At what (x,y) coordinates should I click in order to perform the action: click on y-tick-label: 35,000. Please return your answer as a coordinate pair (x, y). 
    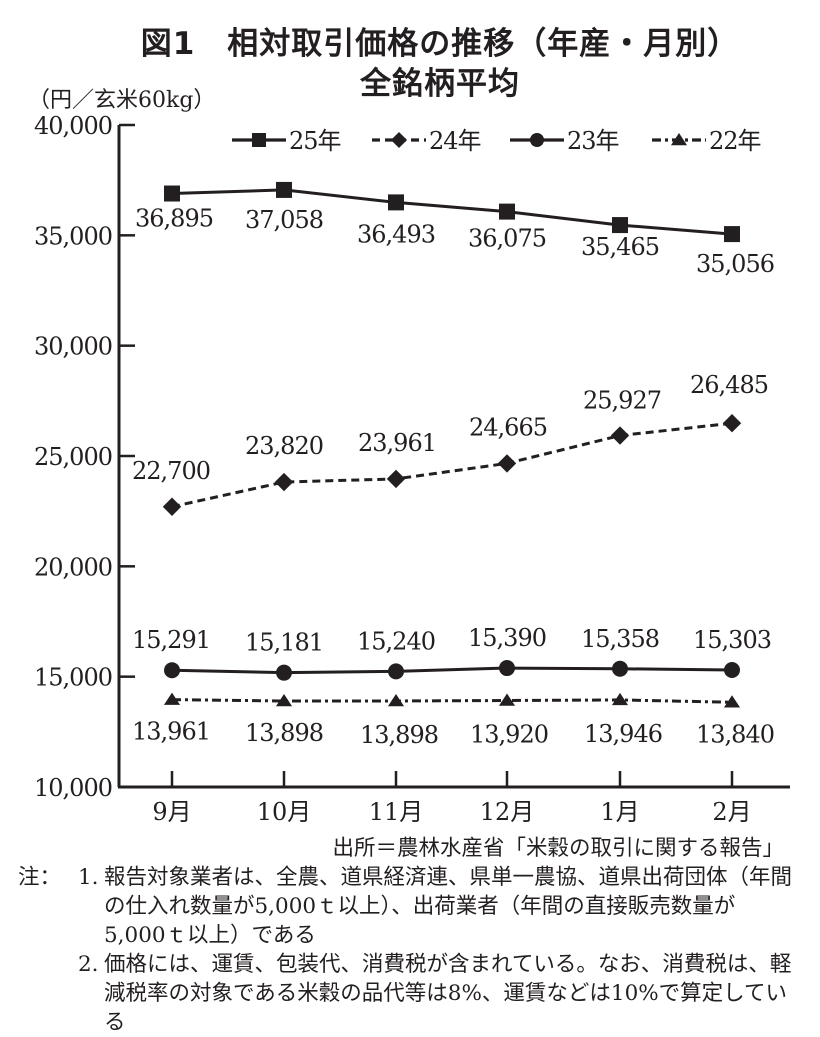
    Looking at the image, I should click on (73, 236).